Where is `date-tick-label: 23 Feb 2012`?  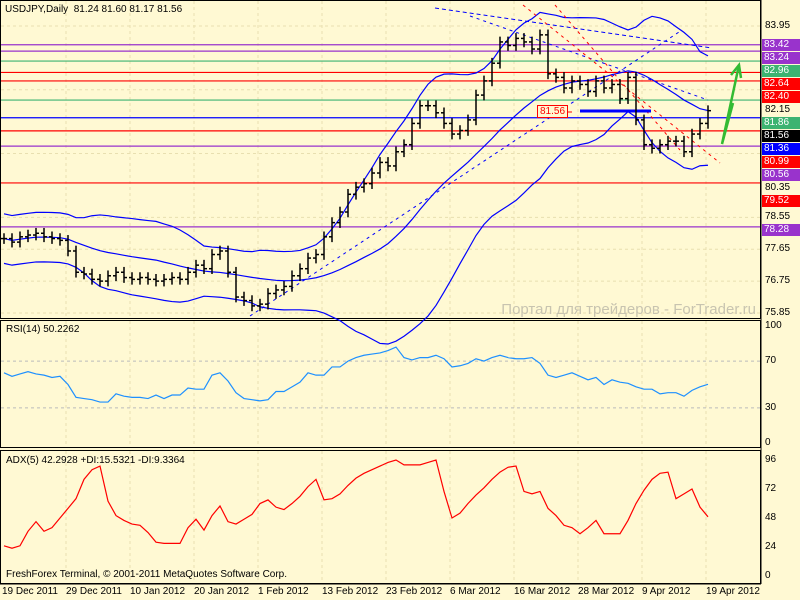 date-tick-label: 23 Feb 2012 is located at coordinates (414, 591).